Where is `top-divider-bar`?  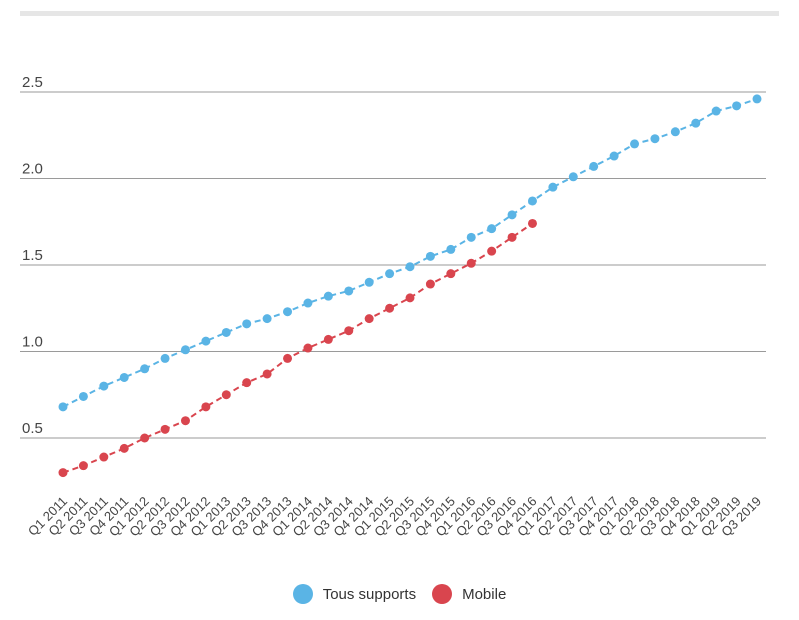
top-divider-bar is located at coordinates (399, 13).